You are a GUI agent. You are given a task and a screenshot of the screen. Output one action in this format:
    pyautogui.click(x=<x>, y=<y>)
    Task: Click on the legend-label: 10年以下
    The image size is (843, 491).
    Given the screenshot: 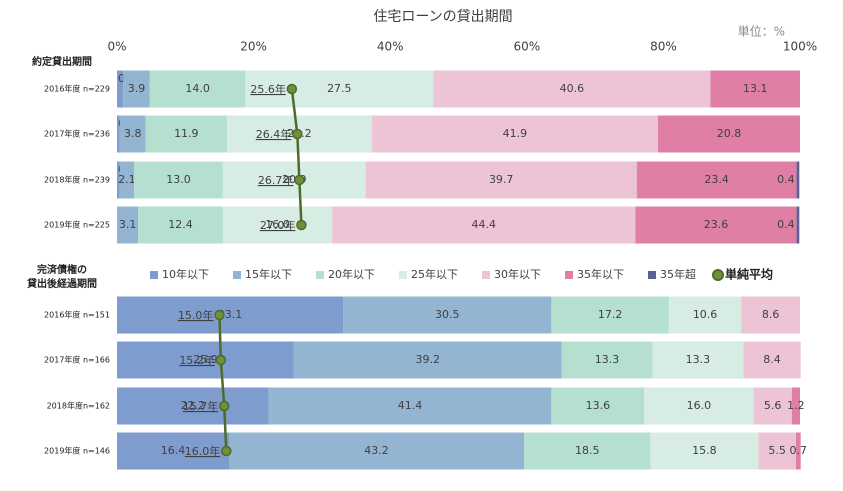 What is the action you would take?
    pyautogui.click(x=185, y=274)
    